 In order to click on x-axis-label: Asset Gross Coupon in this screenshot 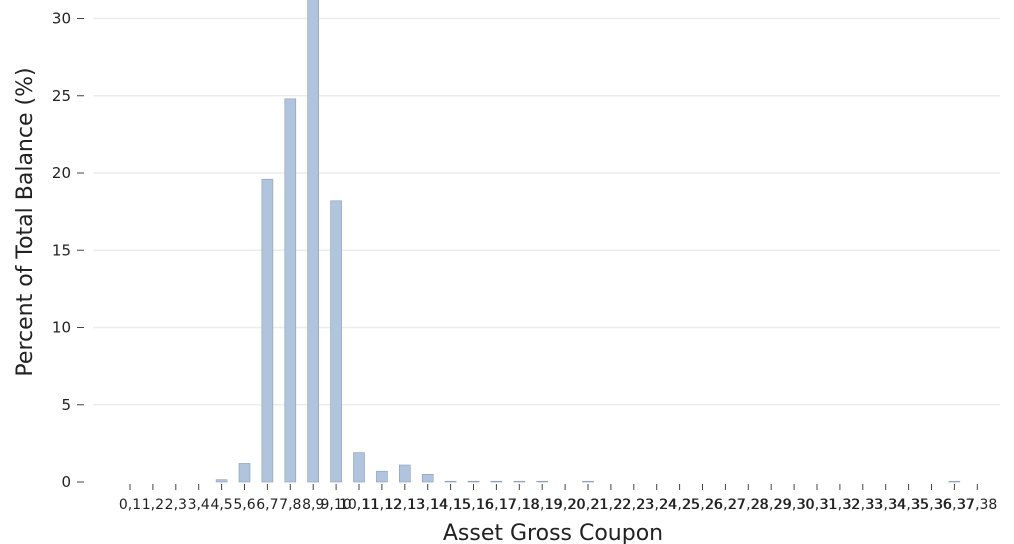, I will do `click(553, 532)`.